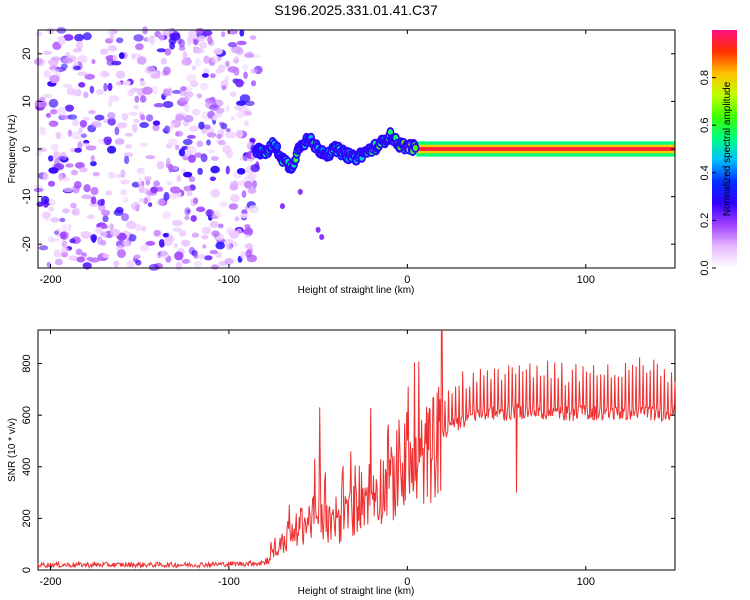  Describe the element at coordinates (27, 101) in the screenshot. I see `y-tick-label: 10` at that location.